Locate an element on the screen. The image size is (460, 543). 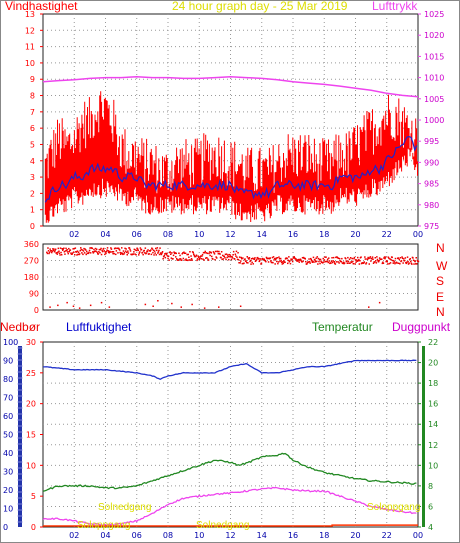
temp-tick-label: 22 is located at coordinates (433, 342).